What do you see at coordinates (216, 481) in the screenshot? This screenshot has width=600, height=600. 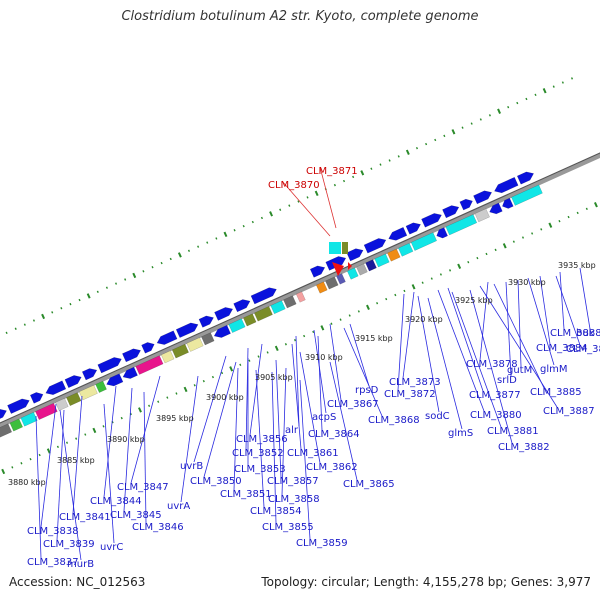 I see `gene-label: CLM_3850` at bounding box center [216, 481].